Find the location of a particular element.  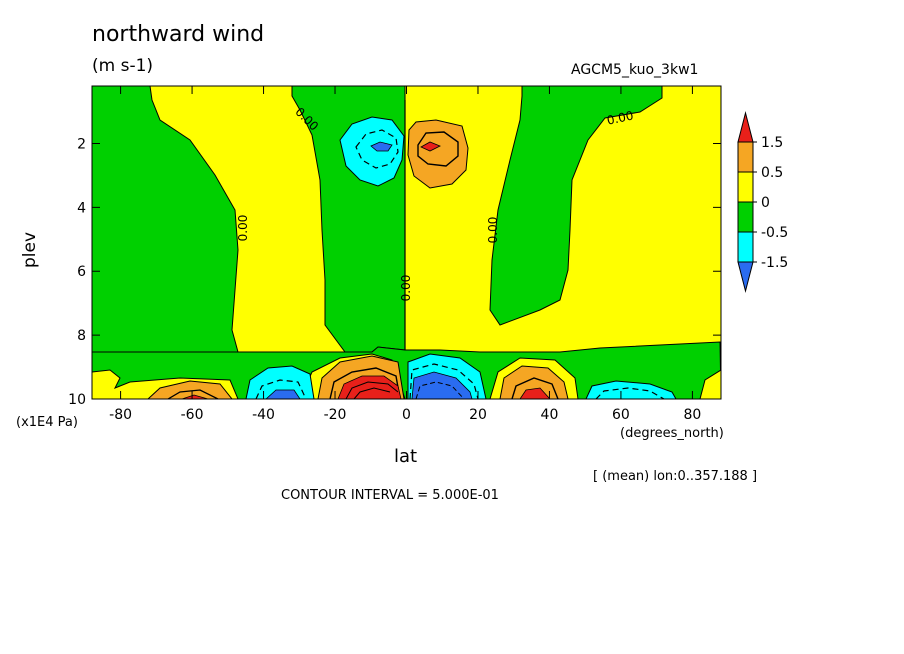

y-tick-label-4: 10 is located at coordinates (77, 400).